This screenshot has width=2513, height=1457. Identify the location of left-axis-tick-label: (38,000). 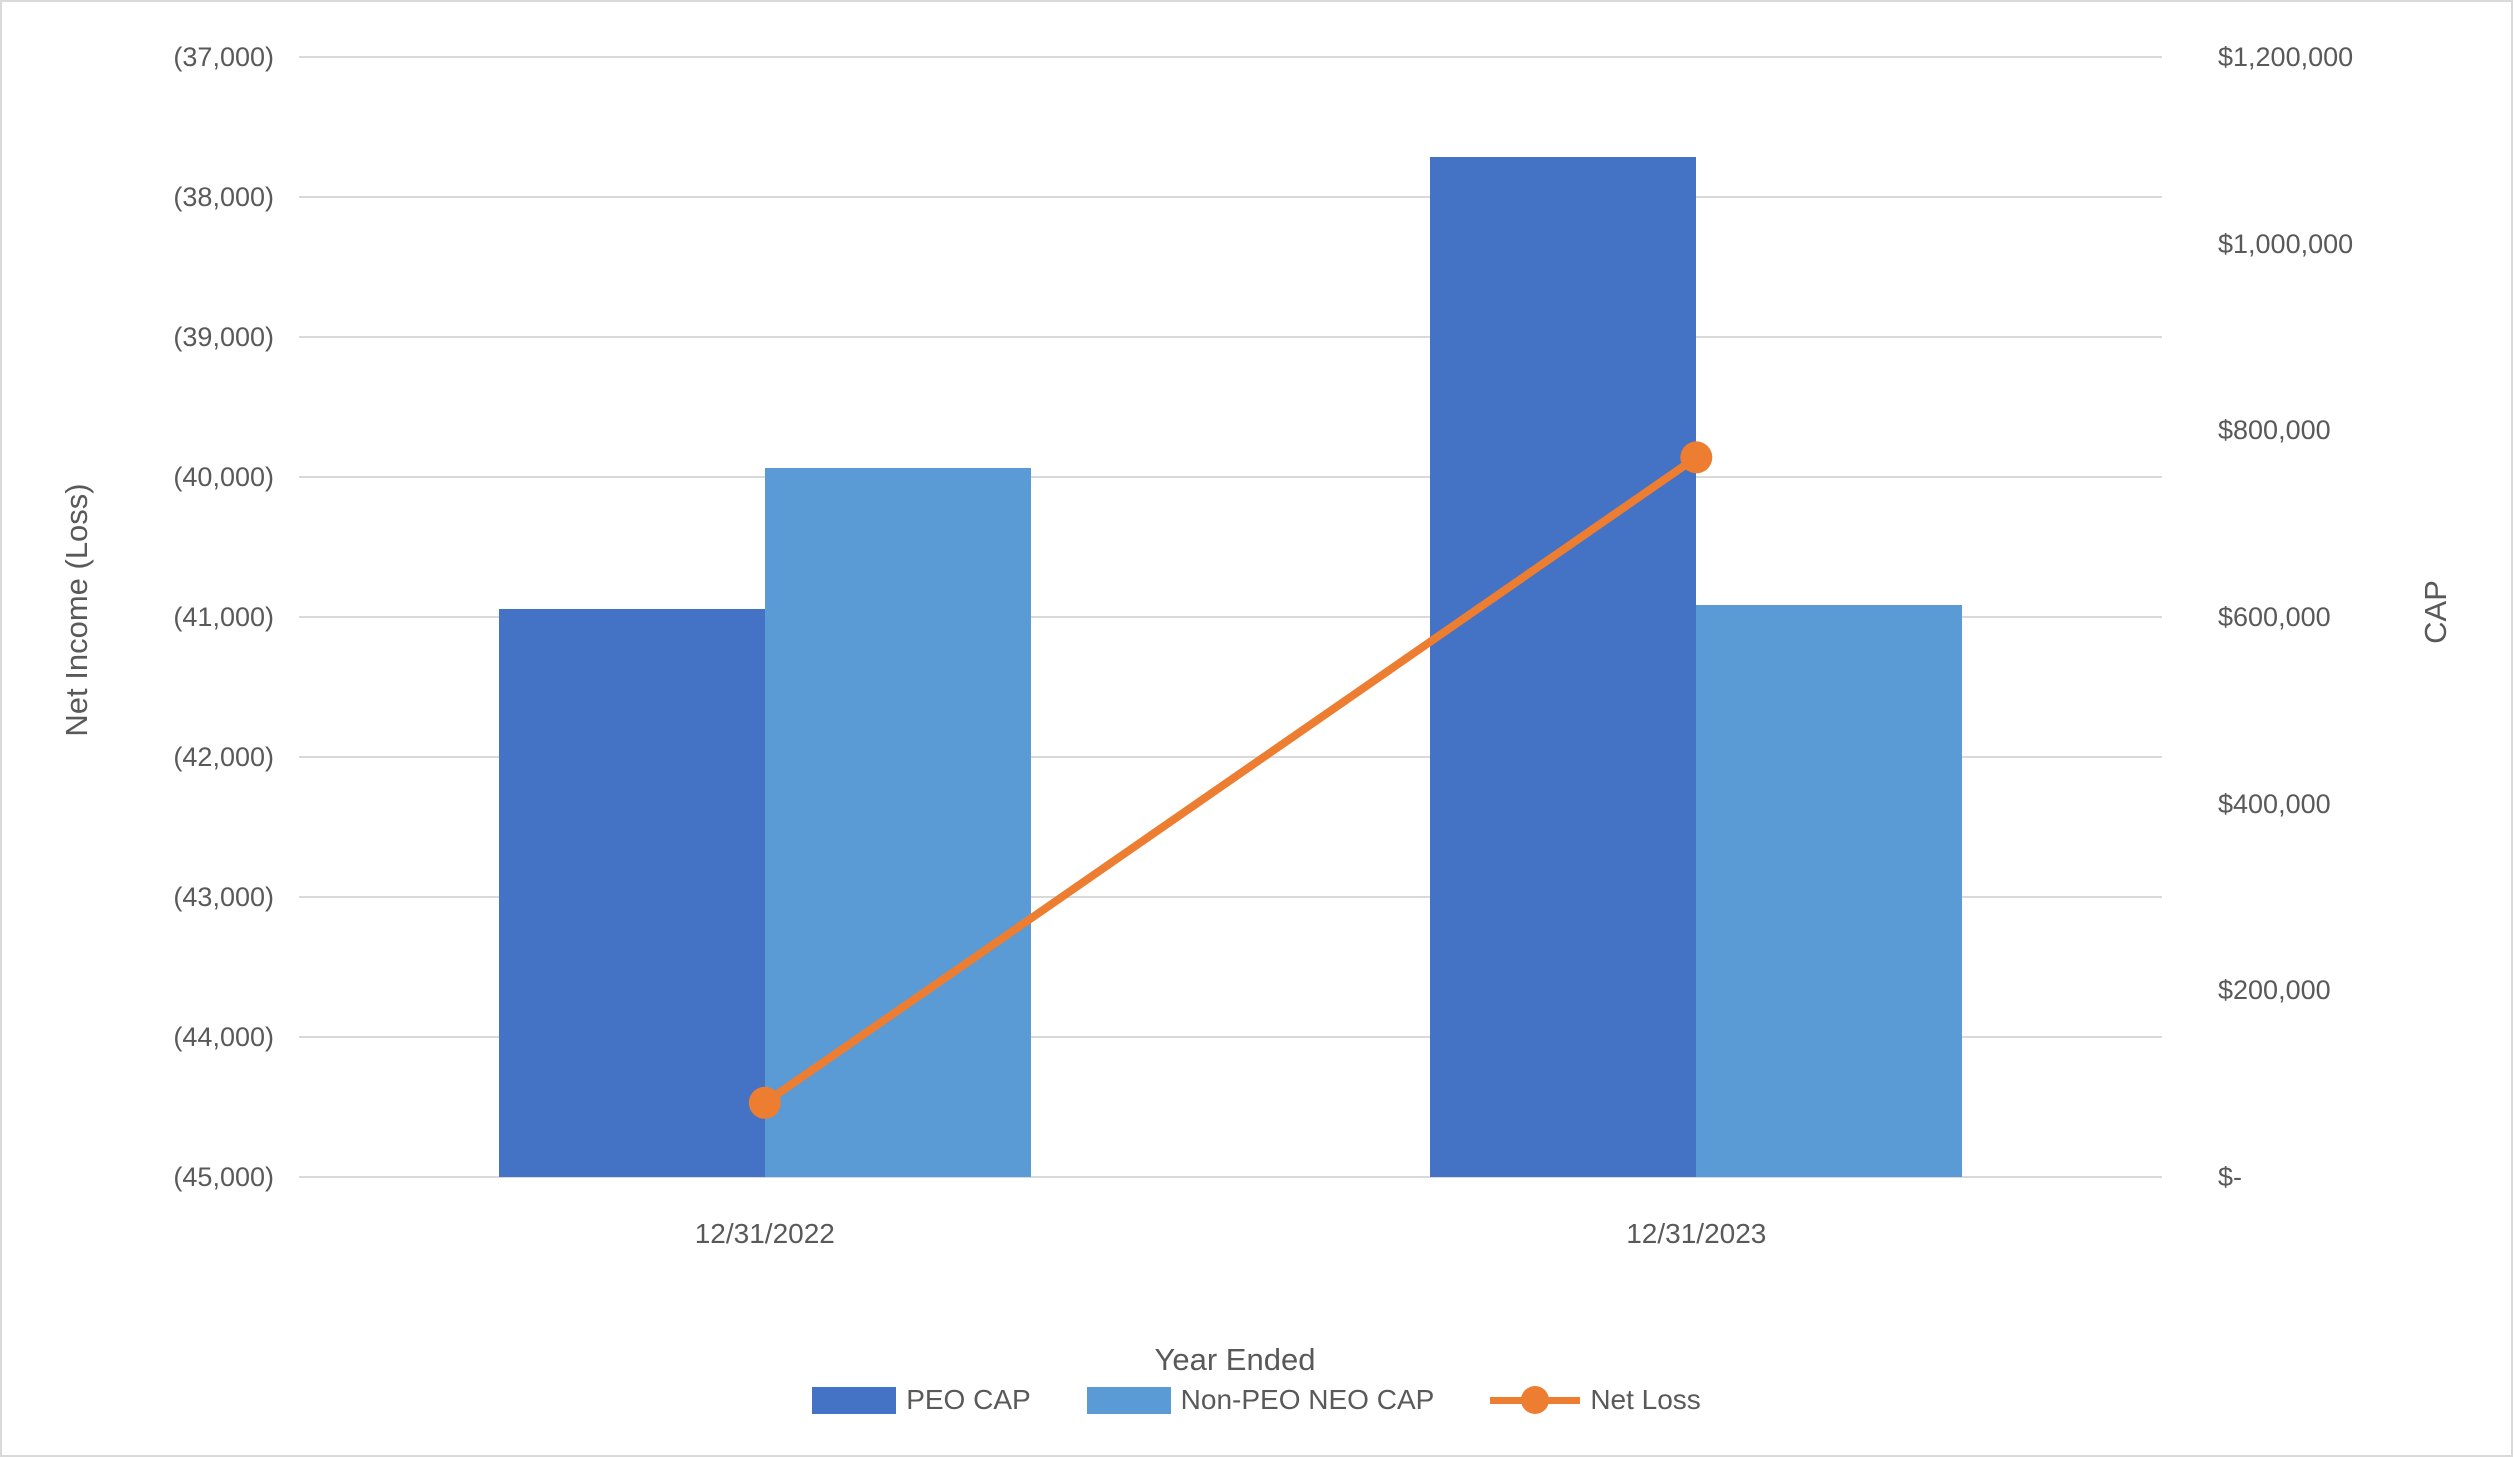
(223, 197).